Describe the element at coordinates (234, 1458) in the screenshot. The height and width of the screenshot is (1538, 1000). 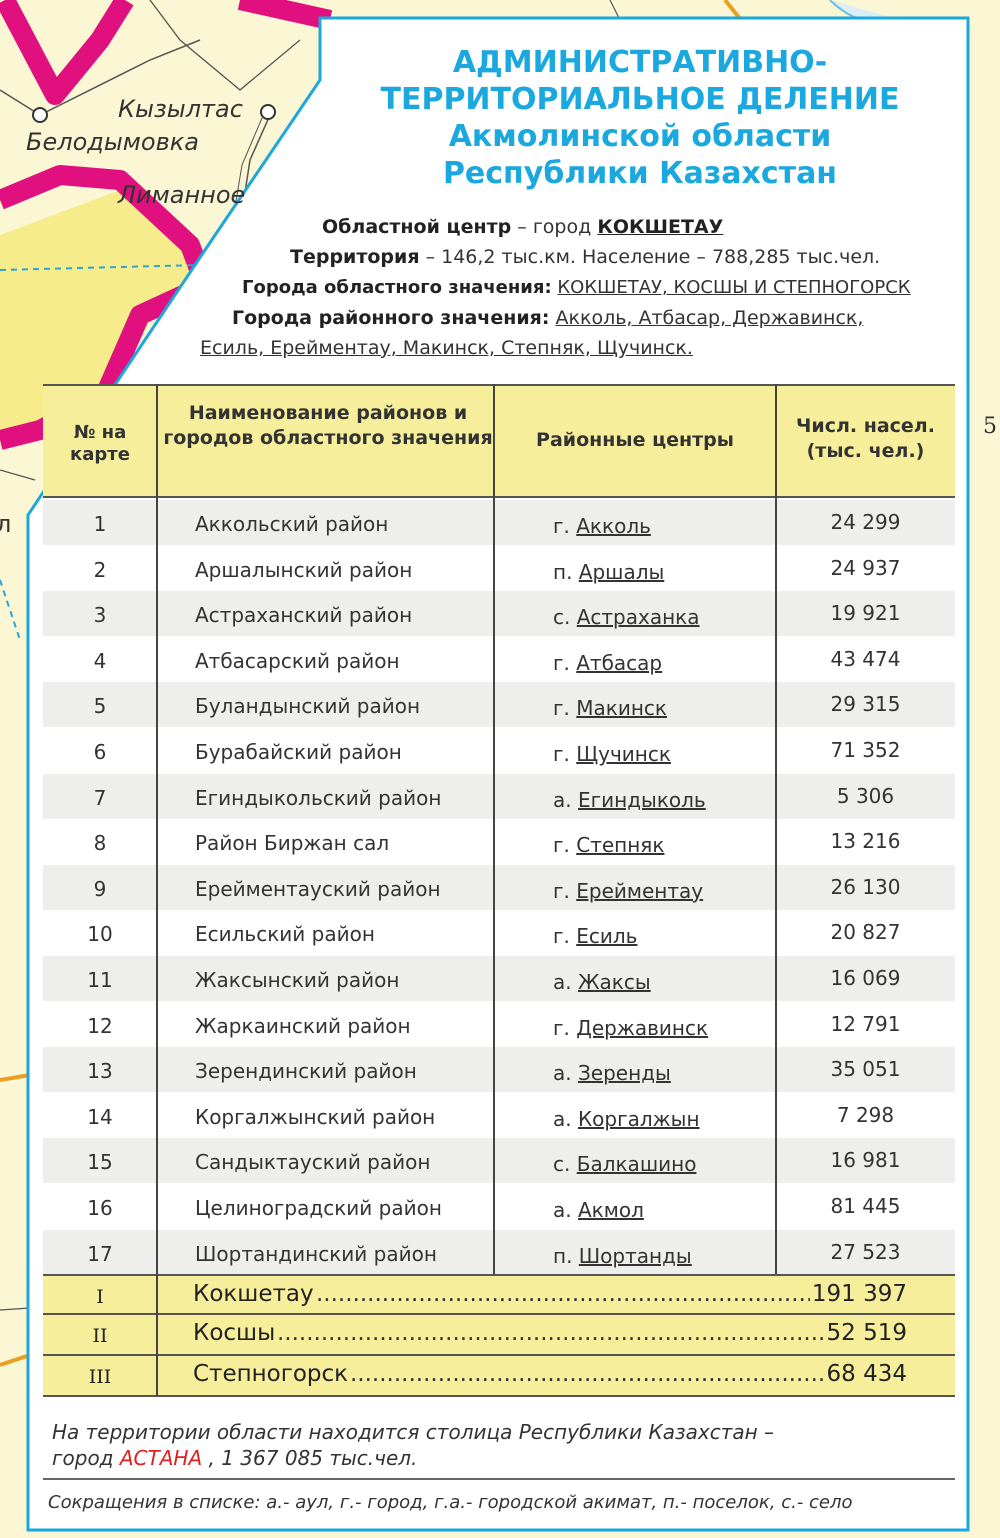
I see `capital-note-2: город АСТАНА , 1 367 085 тыс.чел.` at that location.